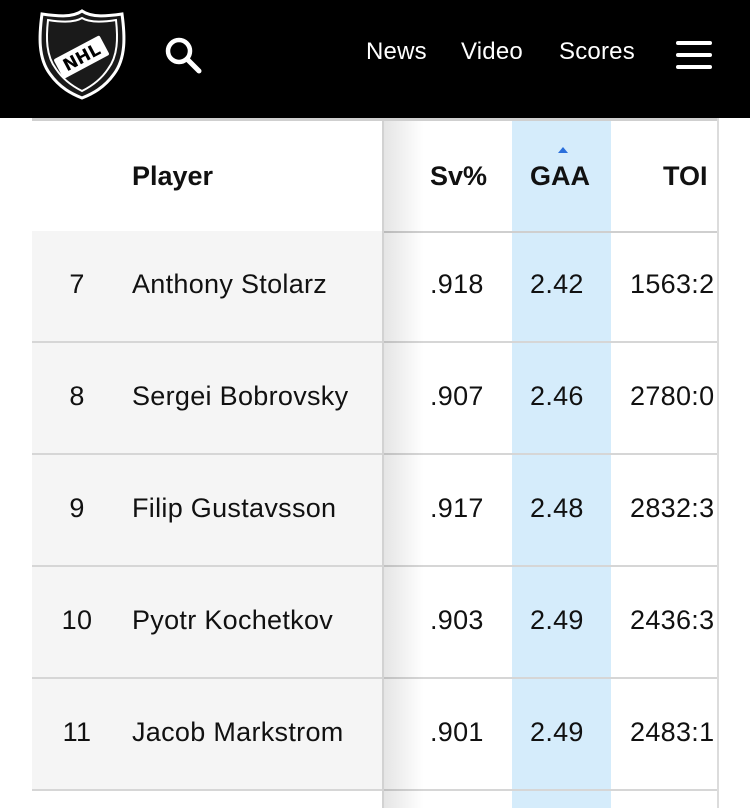 The height and width of the screenshot is (808, 750). I want to click on gaa-cell: 2.46, so click(557, 396).